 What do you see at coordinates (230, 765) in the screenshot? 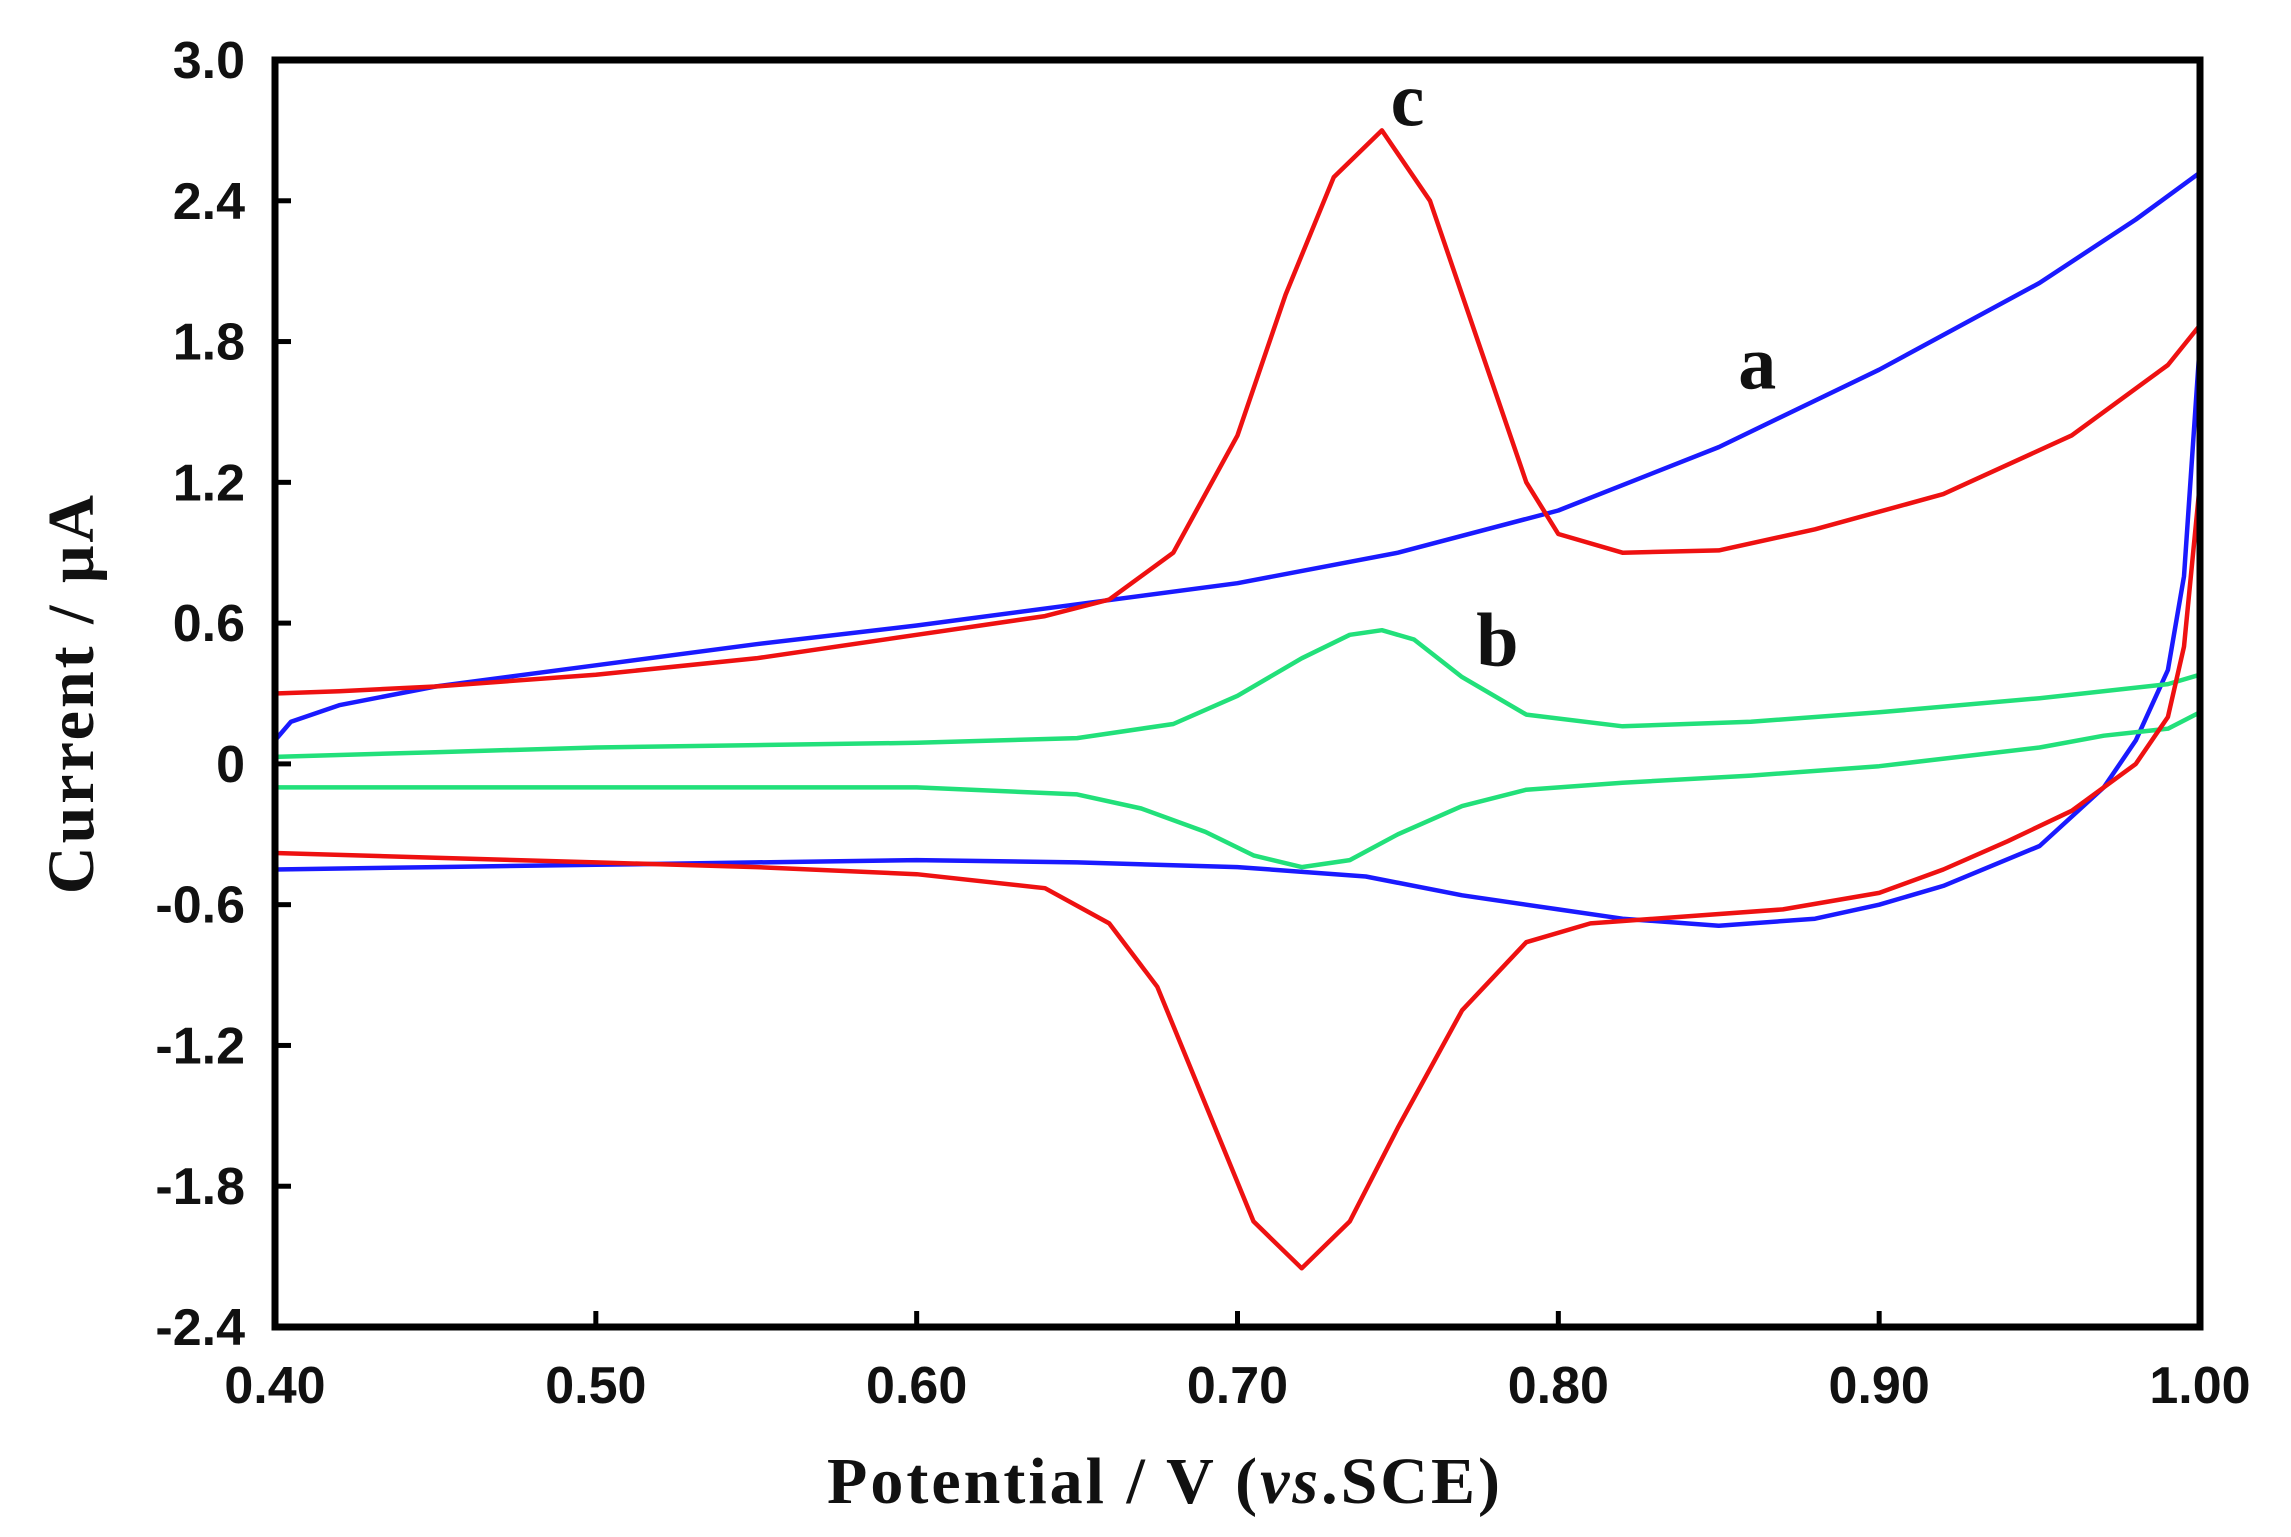
I see `y-tick-label: 0` at bounding box center [230, 765].